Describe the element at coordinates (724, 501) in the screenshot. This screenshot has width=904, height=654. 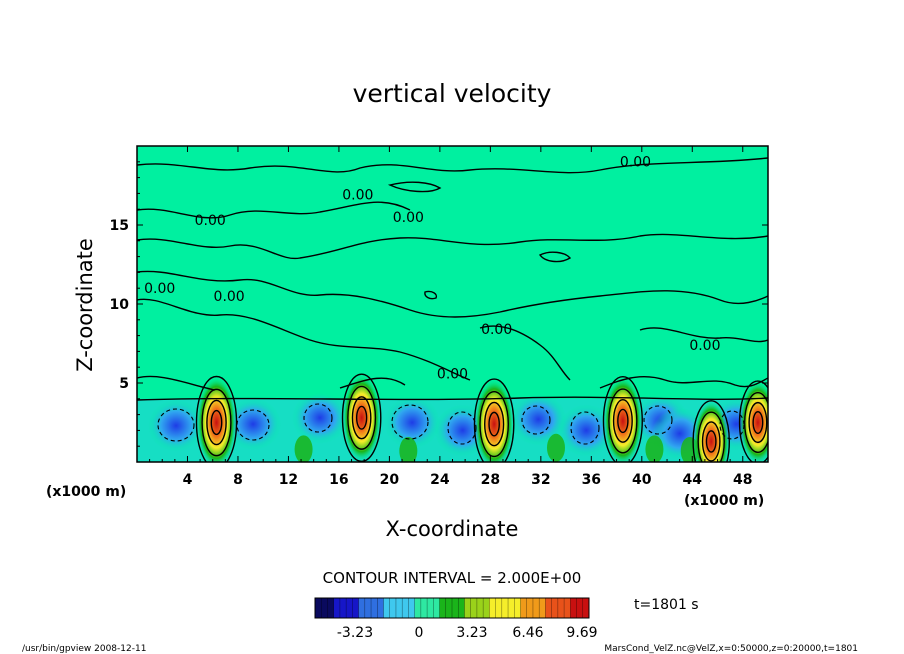
I see `x-unit-right: (x1000 m)` at that location.